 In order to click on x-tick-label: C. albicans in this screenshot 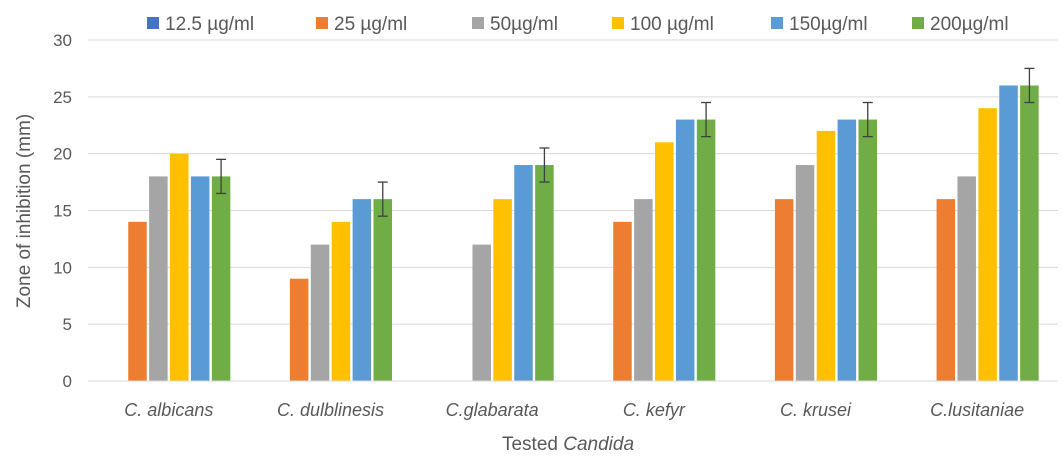, I will do `click(168, 410)`.